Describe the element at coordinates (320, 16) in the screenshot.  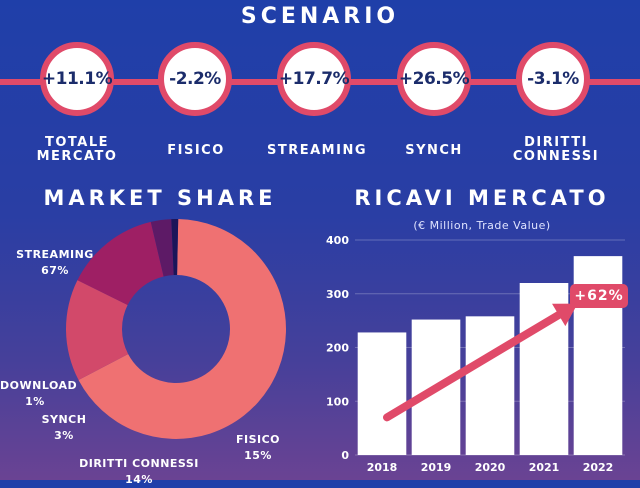
I see `scenario-title: SCENARIO` at that location.